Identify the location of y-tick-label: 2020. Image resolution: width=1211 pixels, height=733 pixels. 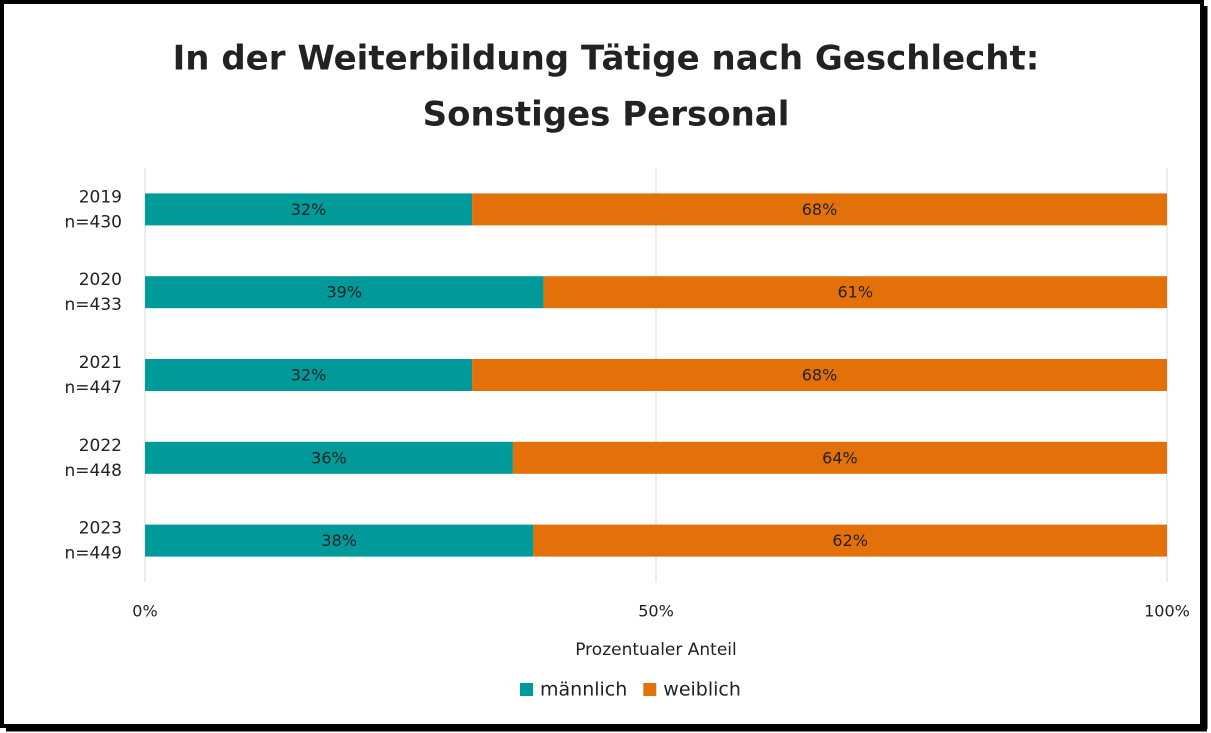
(100, 280).